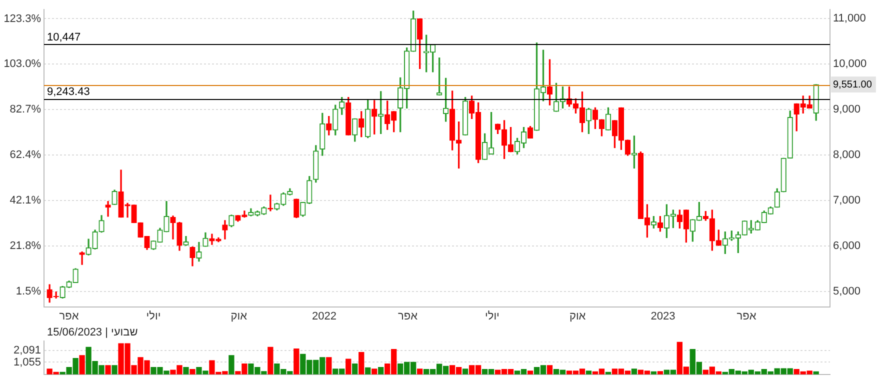 This screenshot has width=882, height=384. What do you see at coordinates (26, 110) in the screenshot?
I see `y2-tick-label: 82.7%` at bounding box center [26, 110].